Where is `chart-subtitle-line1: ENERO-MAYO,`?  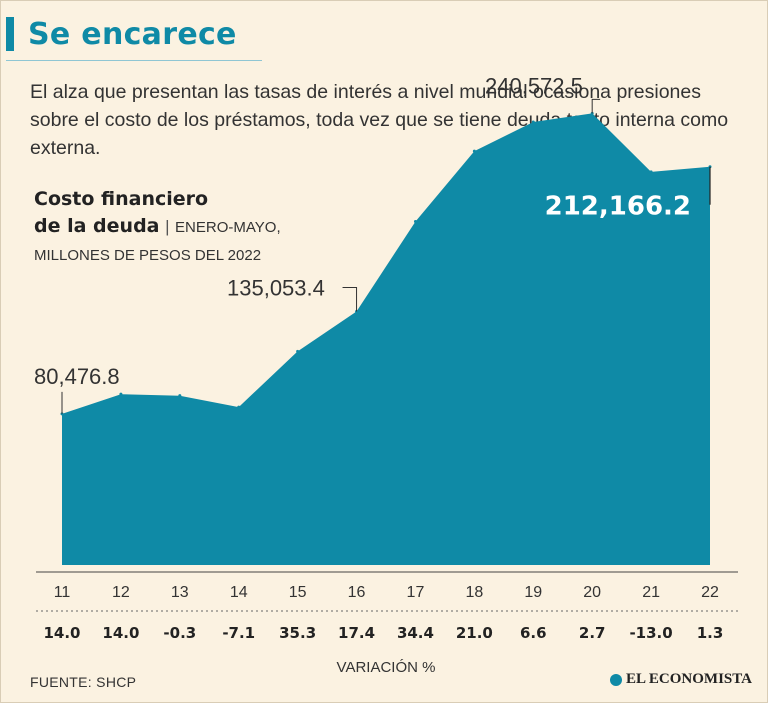 chart-subtitle-line1: ENERO-MAYO, is located at coordinates (228, 227).